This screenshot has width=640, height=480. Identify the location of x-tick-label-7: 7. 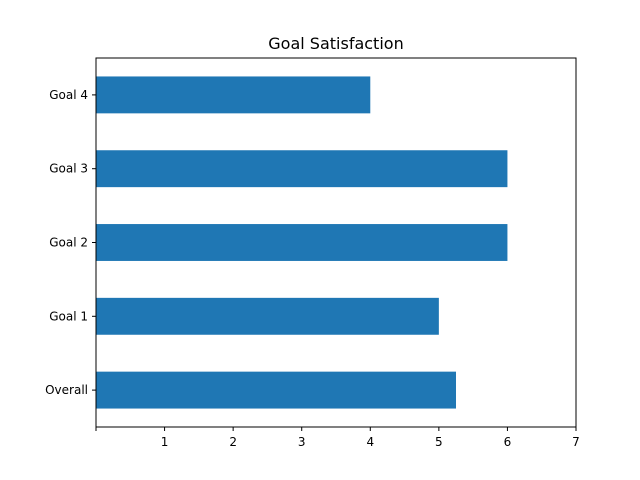
(576, 442).